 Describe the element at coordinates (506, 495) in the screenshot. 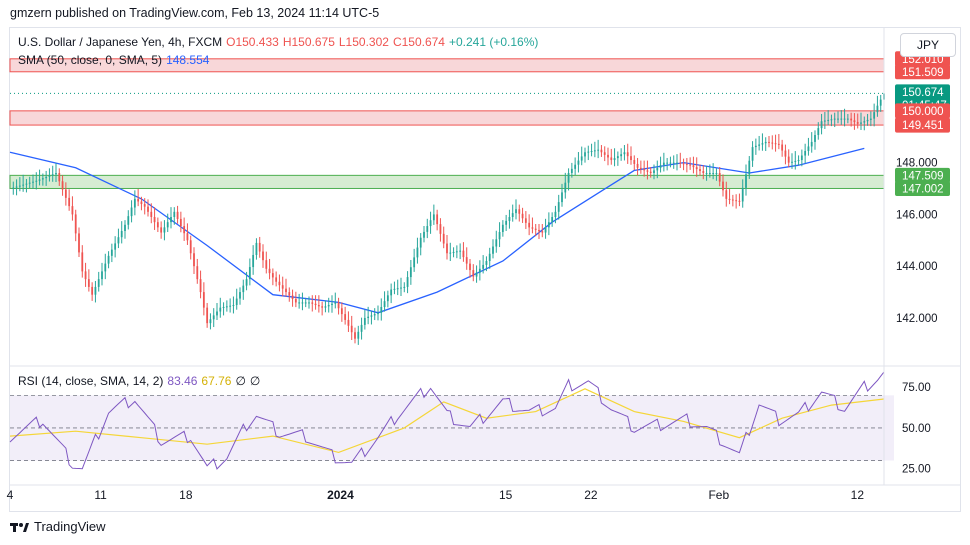

I see `time-tick-label: 15` at that location.